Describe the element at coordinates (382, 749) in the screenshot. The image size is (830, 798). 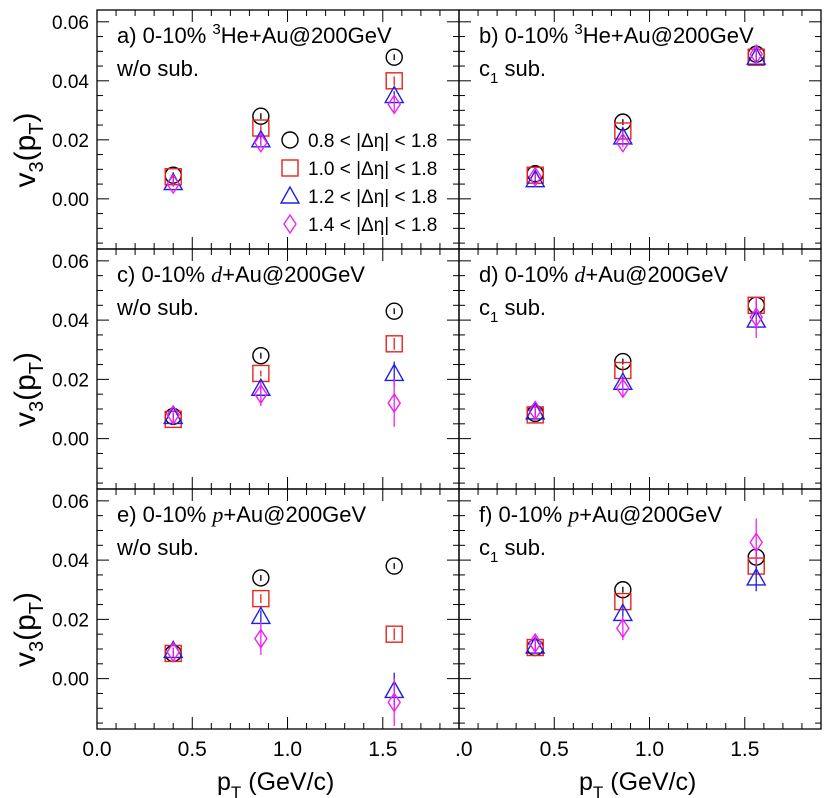
I see `x-tick-label: 1.5` at that location.